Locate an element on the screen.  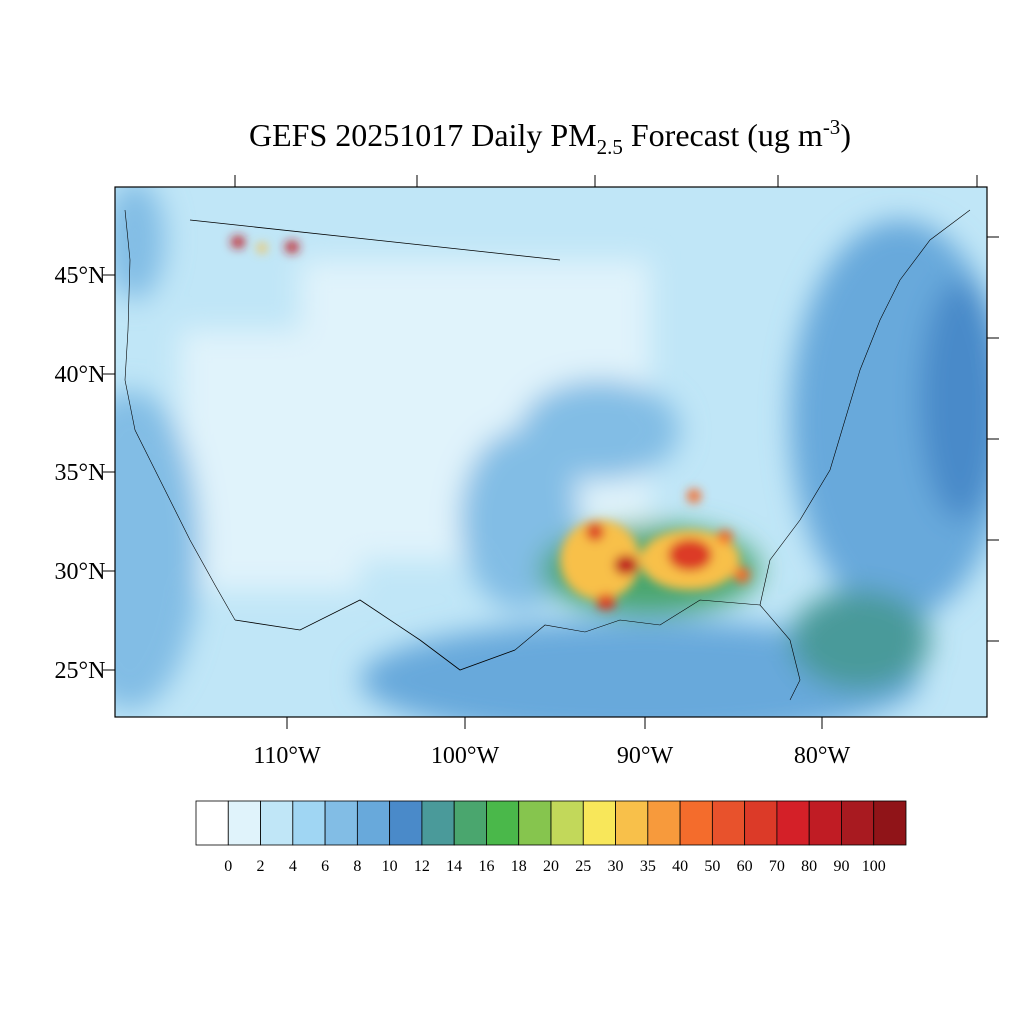
colorbar-label: 10 is located at coordinates (390, 866).